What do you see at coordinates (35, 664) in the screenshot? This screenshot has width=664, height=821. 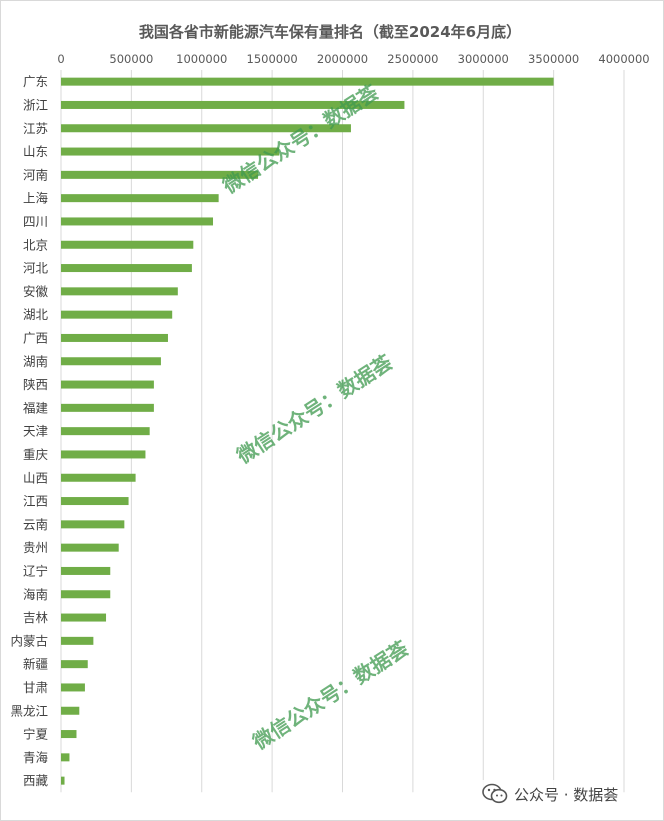 I see `category-label: 新疆` at bounding box center [35, 664].